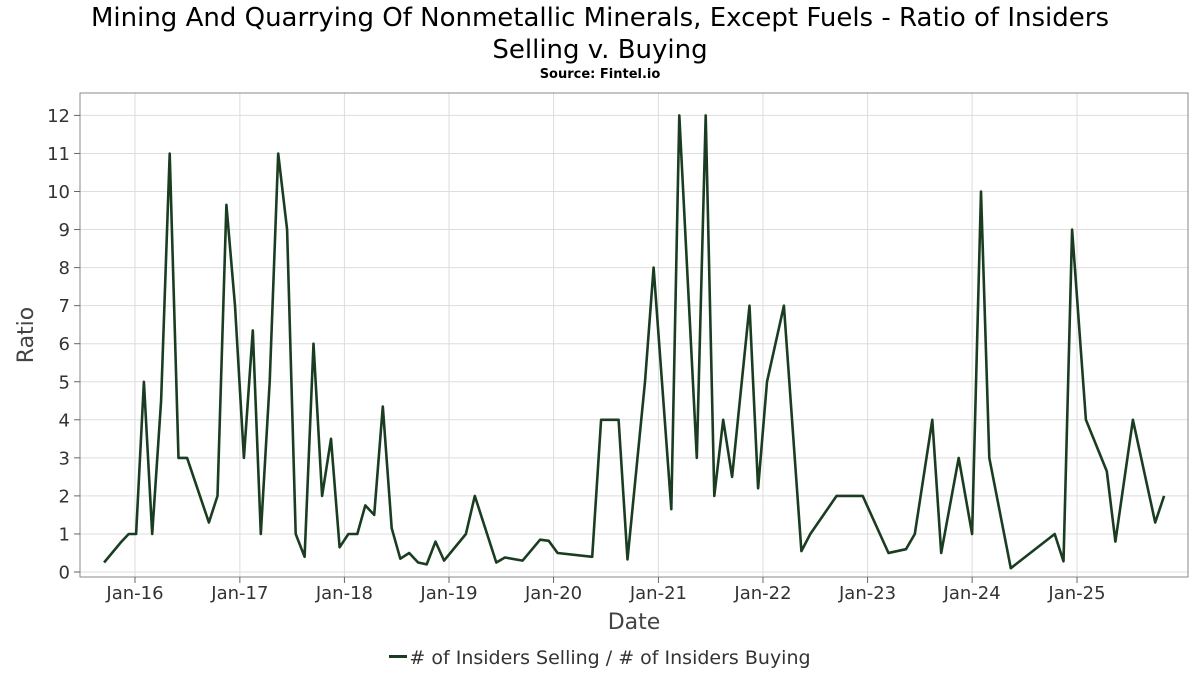 This screenshot has width=1200, height=675. I want to click on y-tick-label: 10, so click(58, 192).